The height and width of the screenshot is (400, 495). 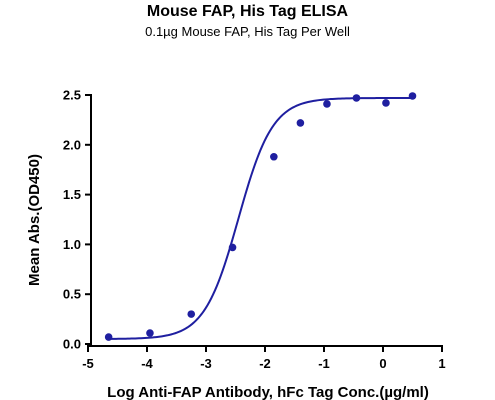 What do you see at coordinates (324, 363) in the screenshot?
I see `x-tick-label: -1` at bounding box center [324, 363].